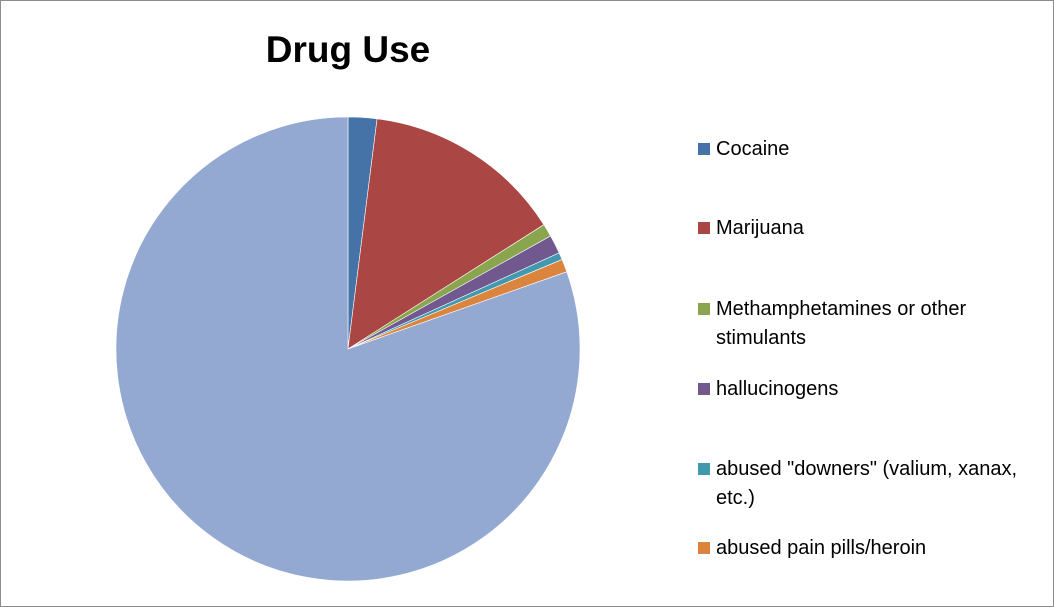 The height and width of the screenshot is (607, 1054). I want to click on legend-label: hallucinogens, so click(777, 389).